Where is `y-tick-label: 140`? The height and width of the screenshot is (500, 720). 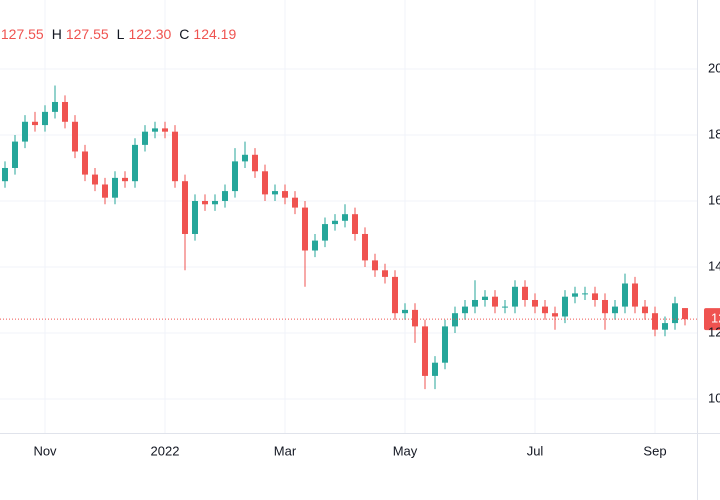
y-tick-label: 140 is located at coordinates (714, 265).